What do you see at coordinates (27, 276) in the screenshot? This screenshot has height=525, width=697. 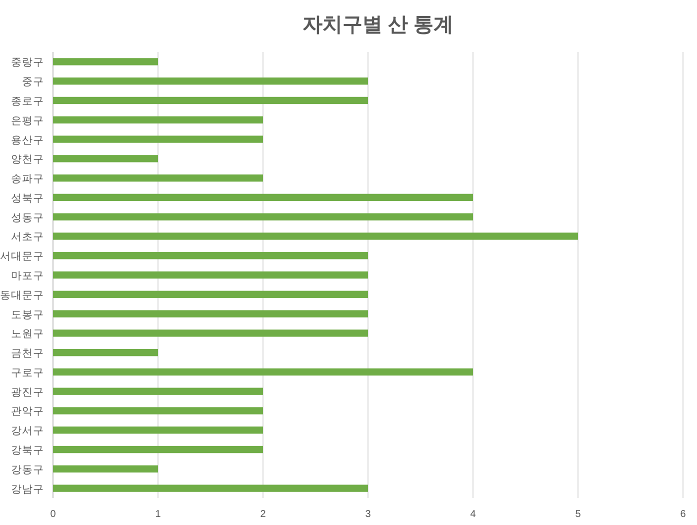 I see `y-tick-label: 마포구` at bounding box center [27, 276].